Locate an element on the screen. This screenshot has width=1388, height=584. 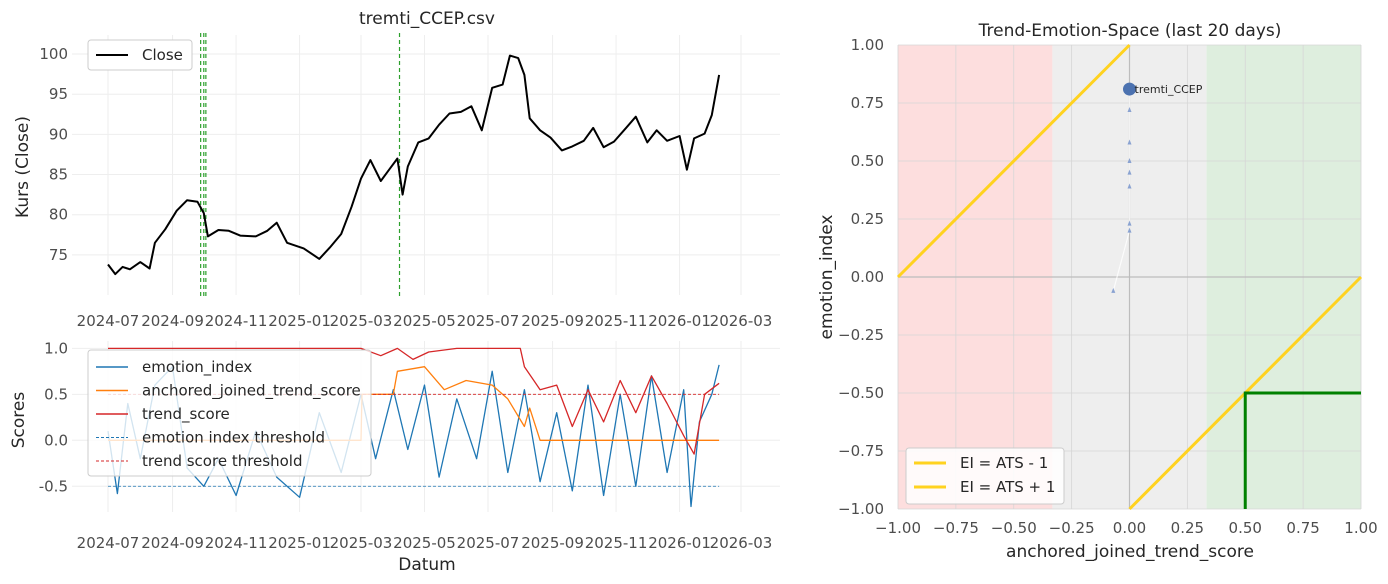
space-y-tick-label: −0.25 is located at coordinates (861, 335).